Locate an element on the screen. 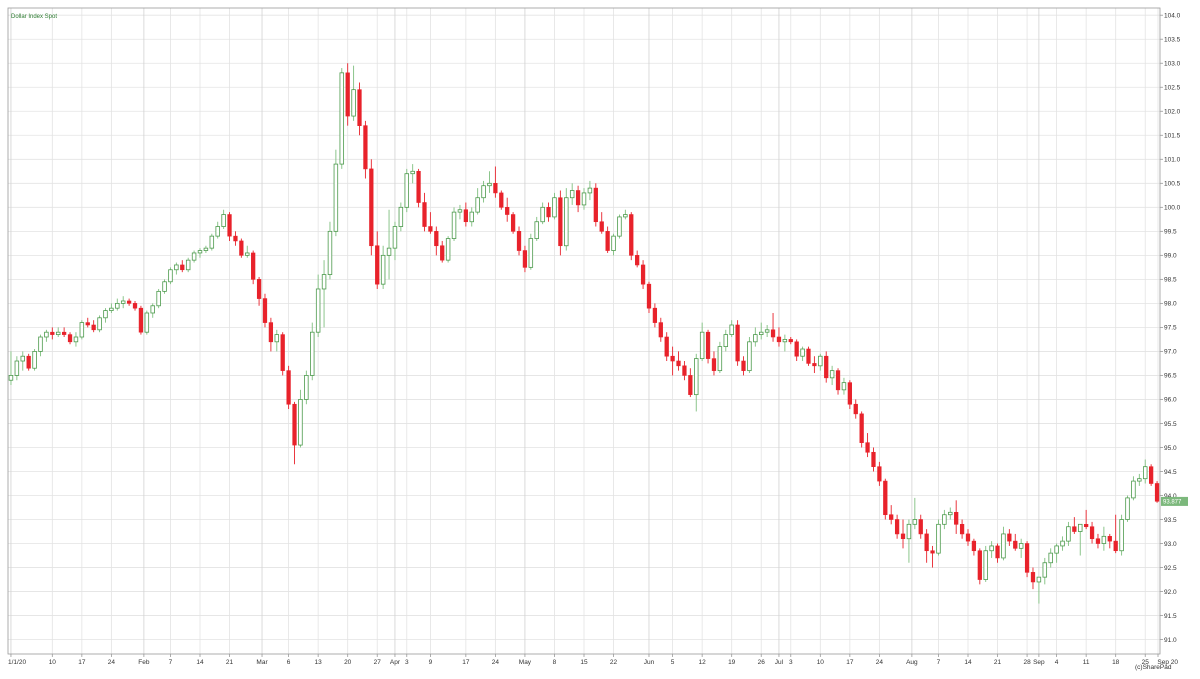 This screenshot has width=1200, height=679. y-tick-label: 94.5 is located at coordinates (1170, 472).